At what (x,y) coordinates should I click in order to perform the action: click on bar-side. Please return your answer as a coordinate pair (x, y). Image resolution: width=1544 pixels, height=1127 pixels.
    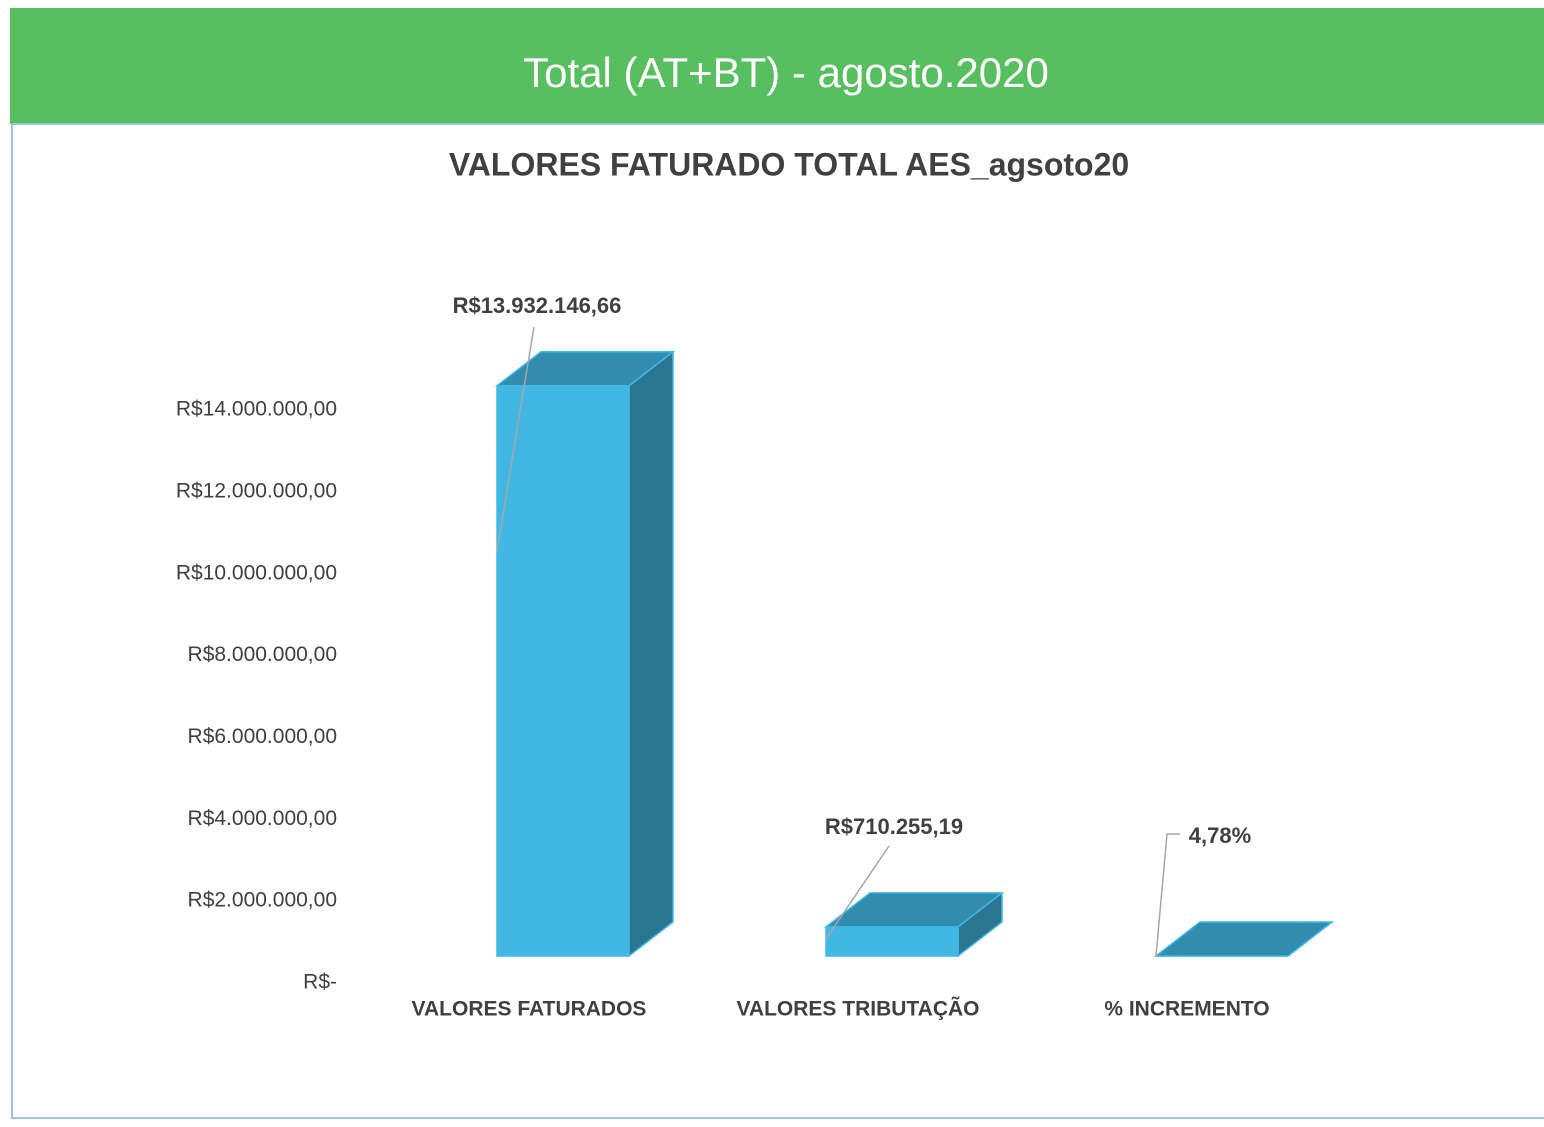
    Looking at the image, I should click on (651, 654).